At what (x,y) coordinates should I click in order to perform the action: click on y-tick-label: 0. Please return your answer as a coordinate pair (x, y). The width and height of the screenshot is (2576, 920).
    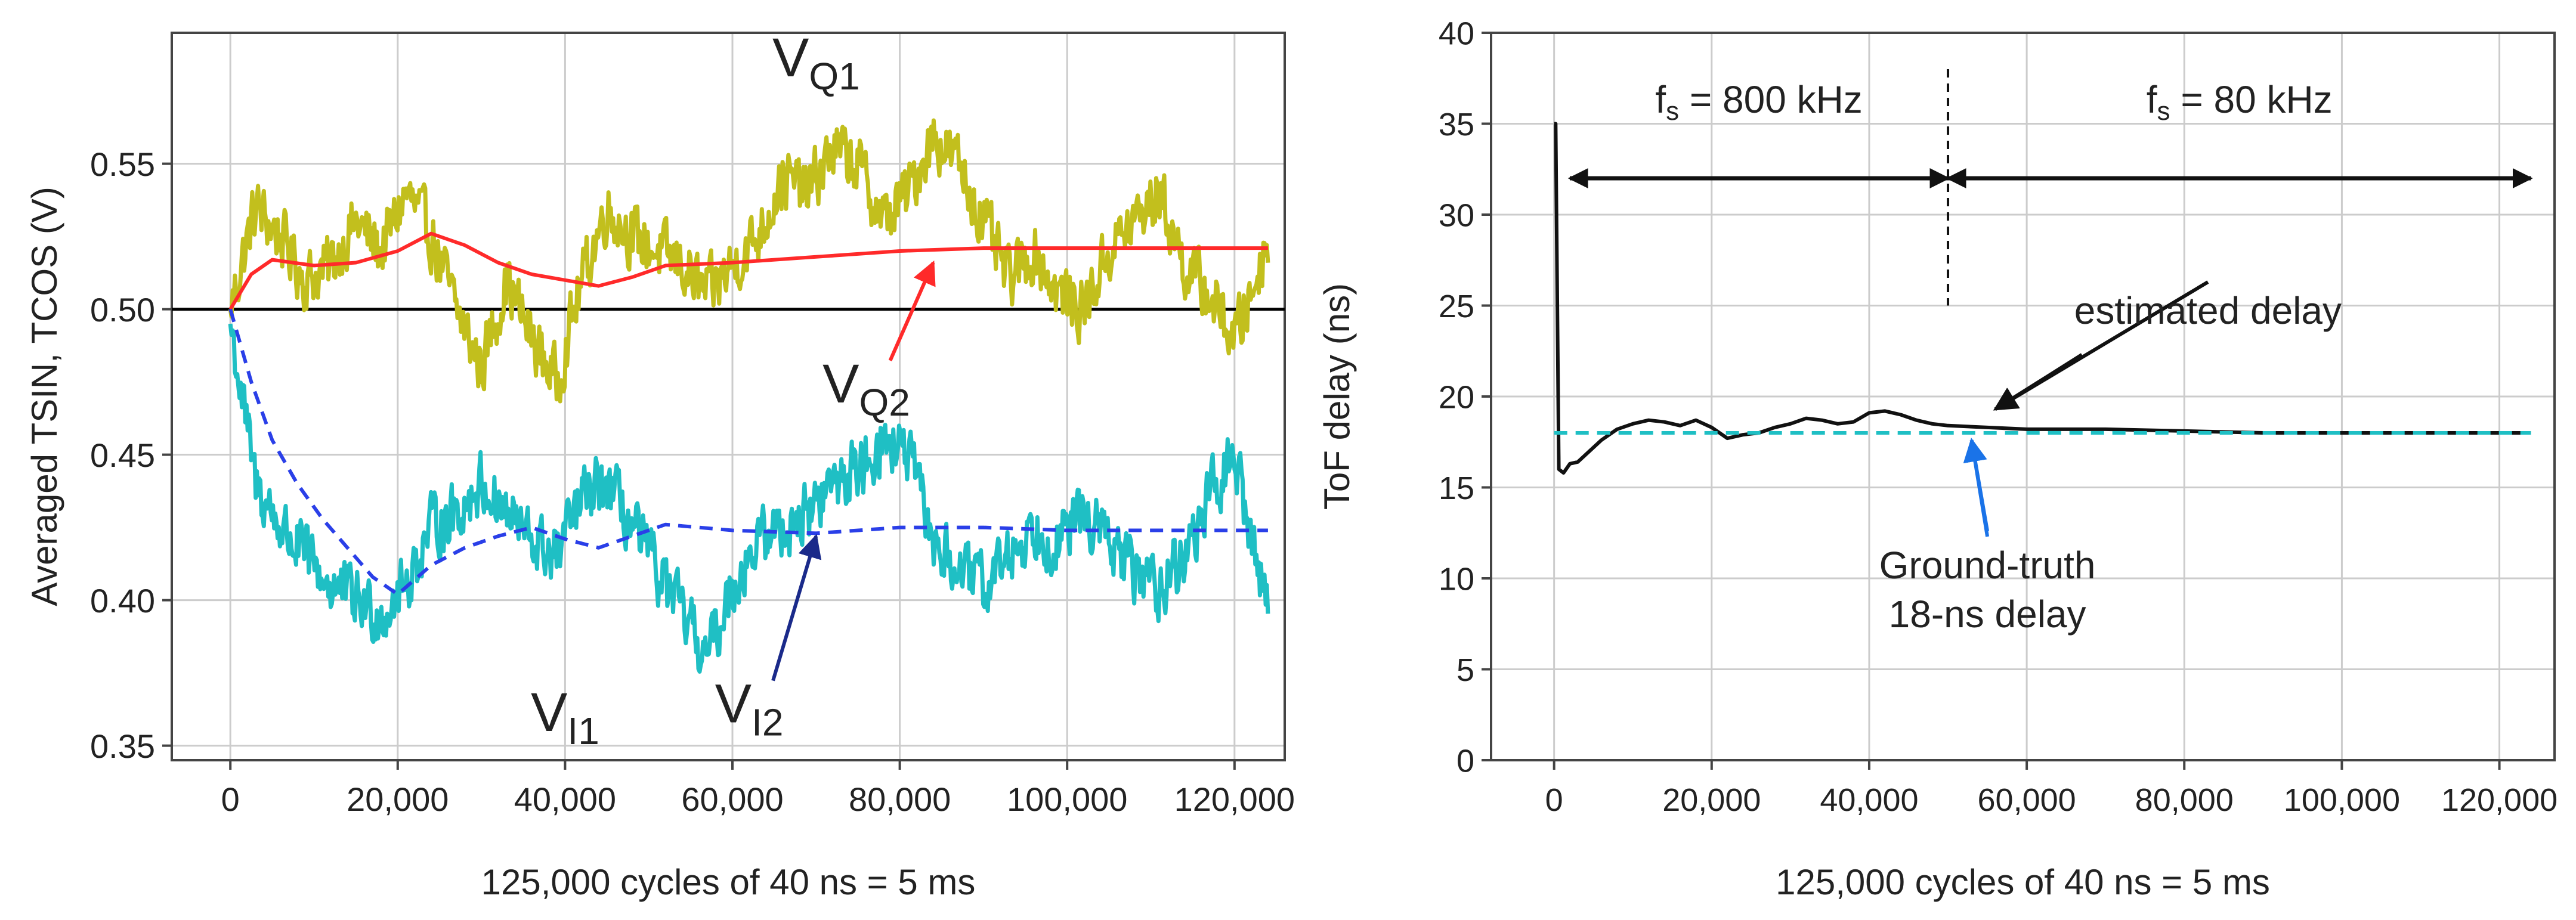
    Looking at the image, I should click on (1465, 761).